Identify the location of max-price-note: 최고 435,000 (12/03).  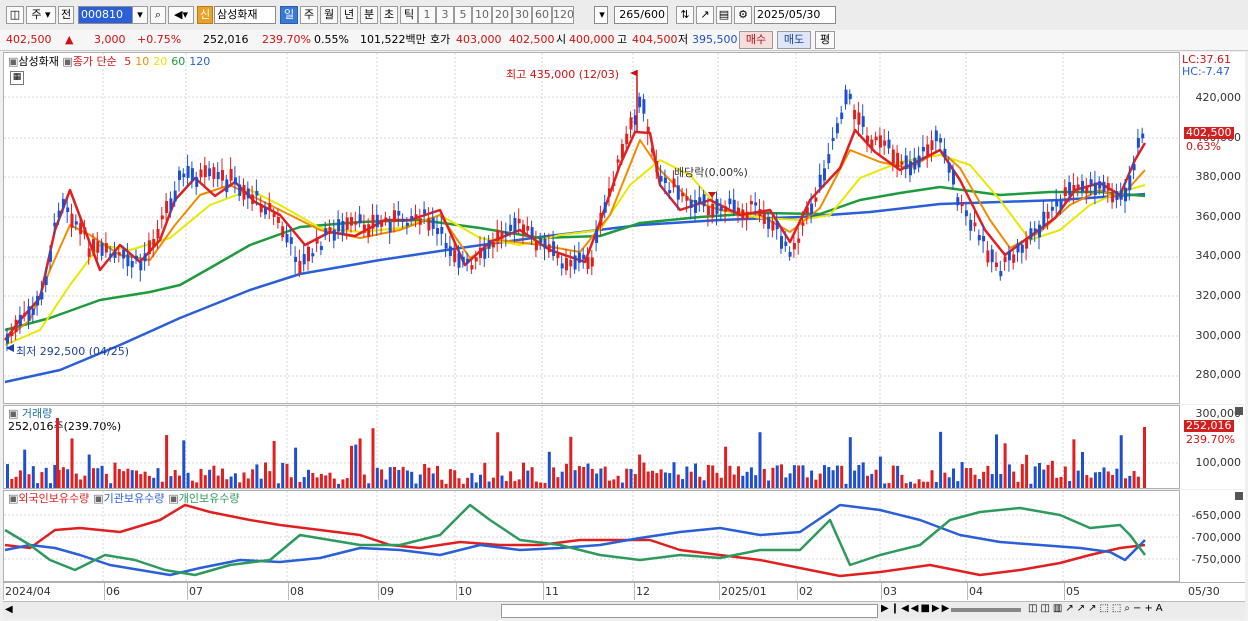
(563, 74).